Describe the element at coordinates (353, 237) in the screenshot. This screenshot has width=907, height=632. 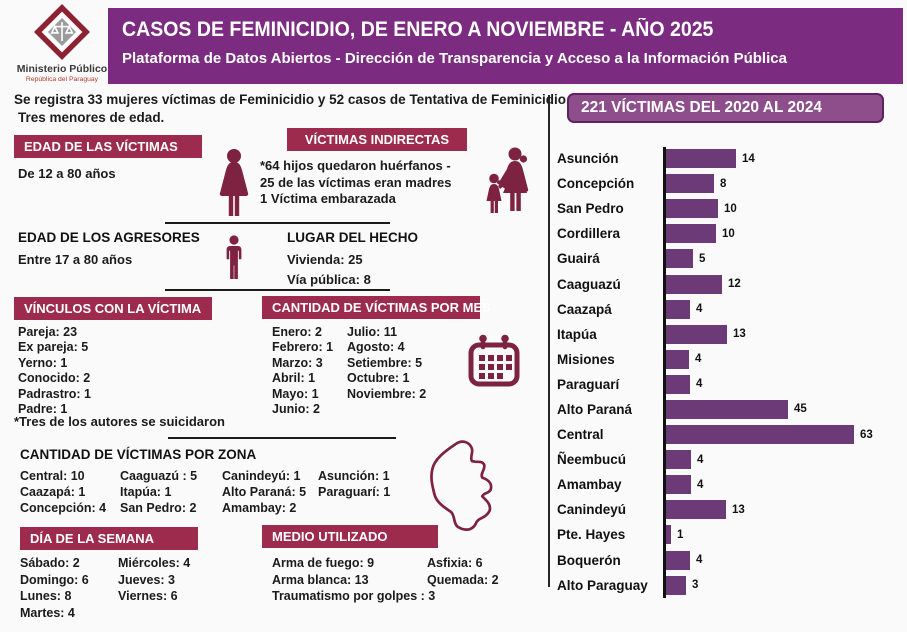
I see `place-title: LUGAR DEL HECHO` at that location.